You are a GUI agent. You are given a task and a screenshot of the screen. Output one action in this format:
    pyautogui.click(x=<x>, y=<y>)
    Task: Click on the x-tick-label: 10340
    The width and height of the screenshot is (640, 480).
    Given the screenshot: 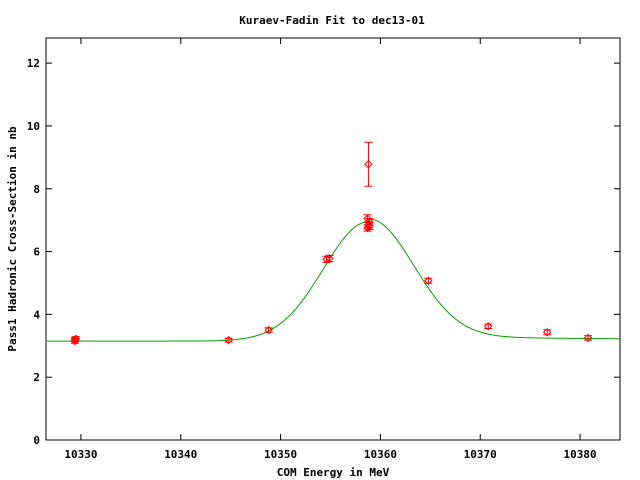 What is the action you would take?
    pyautogui.click(x=180, y=454)
    